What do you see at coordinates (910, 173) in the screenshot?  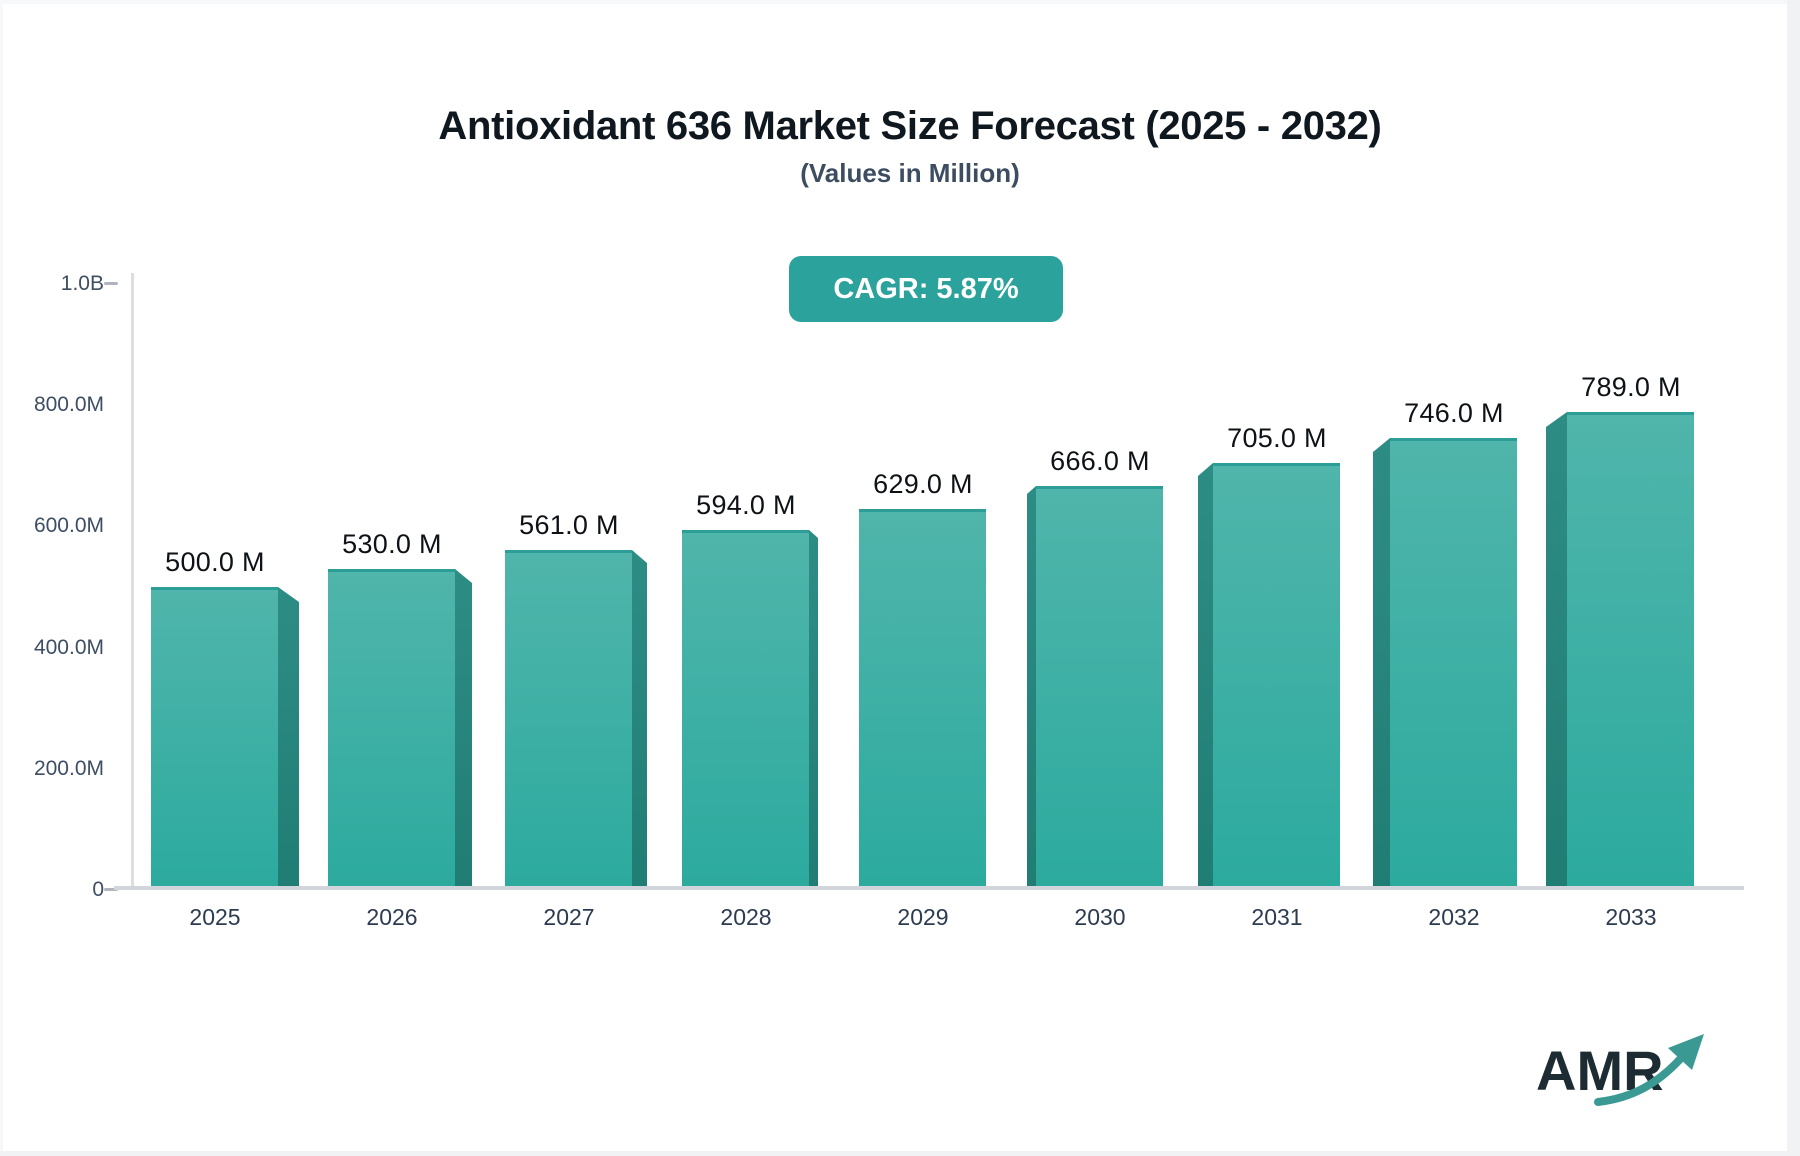 I see `chart-subtitle: (Values in Million)` at bounding box center [910, 173].